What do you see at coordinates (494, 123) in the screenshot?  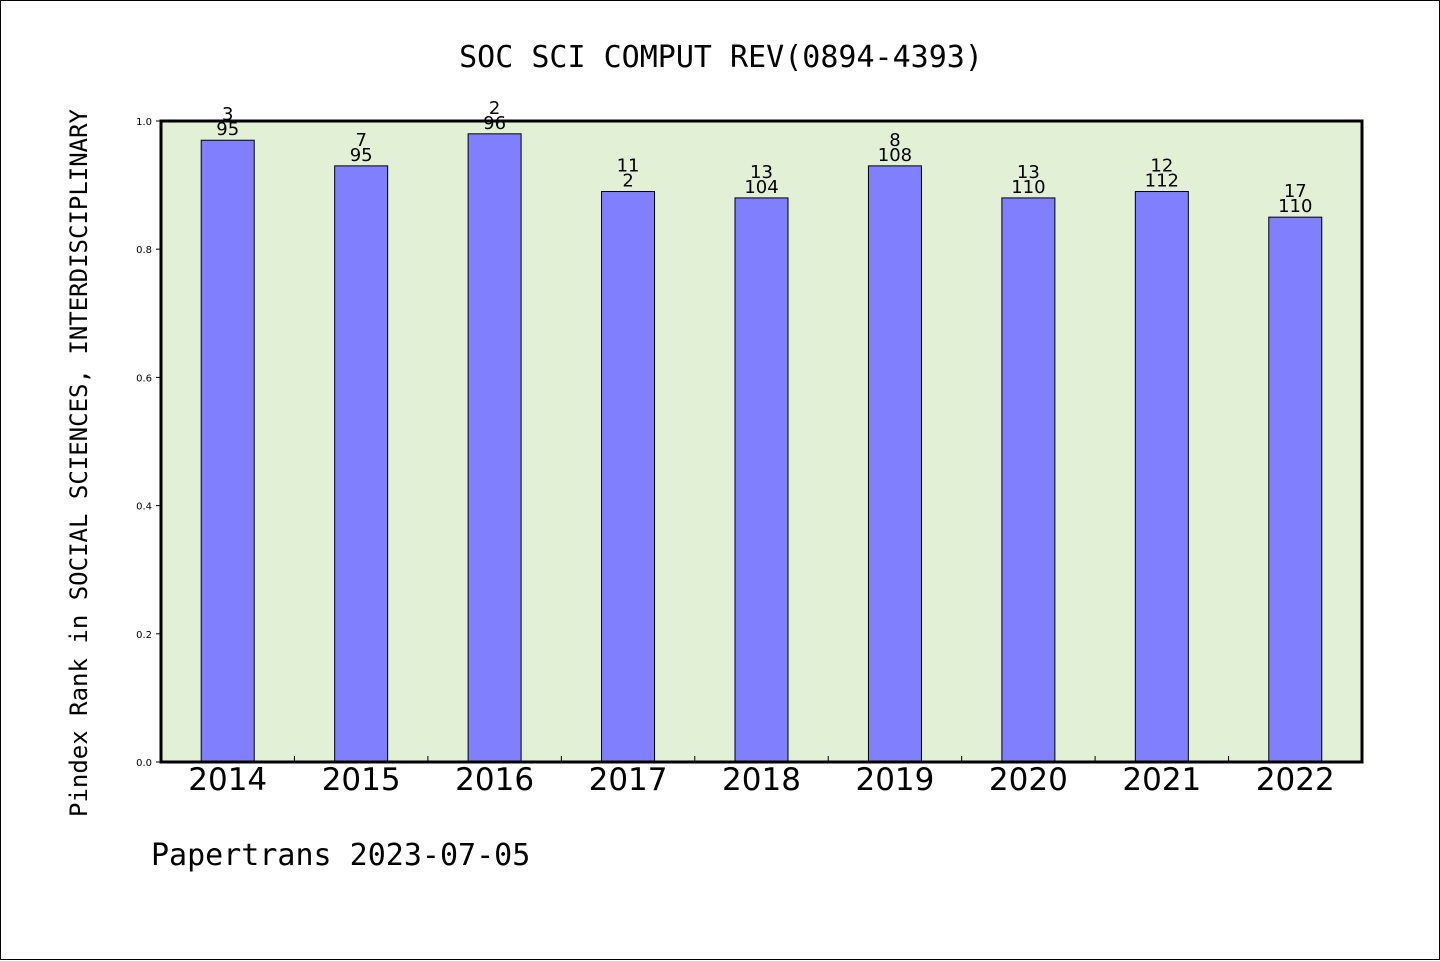 I see `total-label: 96` at bounding box center [494, 123].